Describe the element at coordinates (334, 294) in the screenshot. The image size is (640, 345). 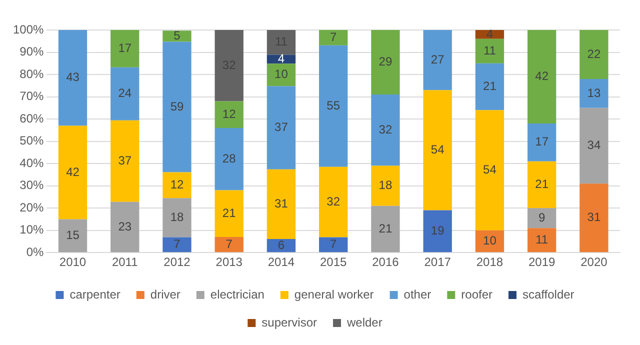
I see `legend-label: general worker` at that location.